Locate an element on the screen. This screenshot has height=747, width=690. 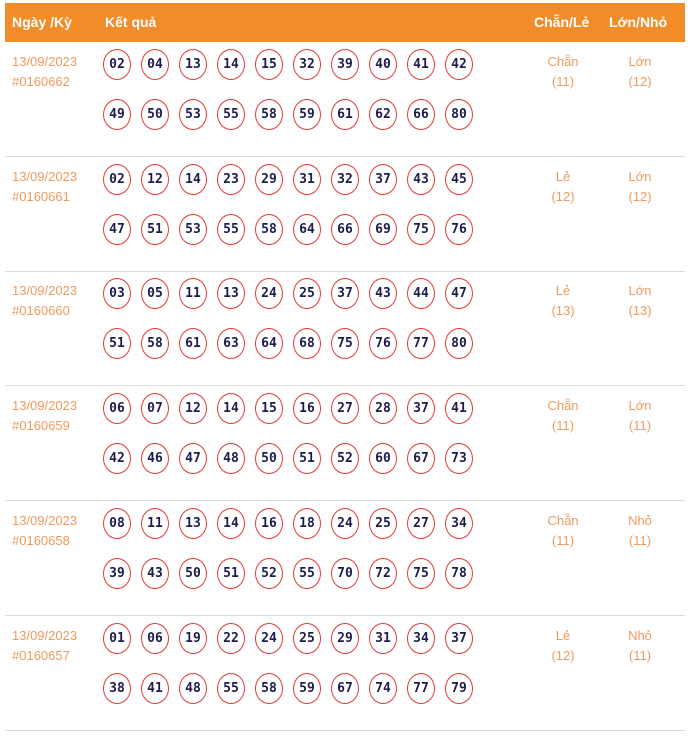
number-ball: 02 is located at coordinates (117, 64).